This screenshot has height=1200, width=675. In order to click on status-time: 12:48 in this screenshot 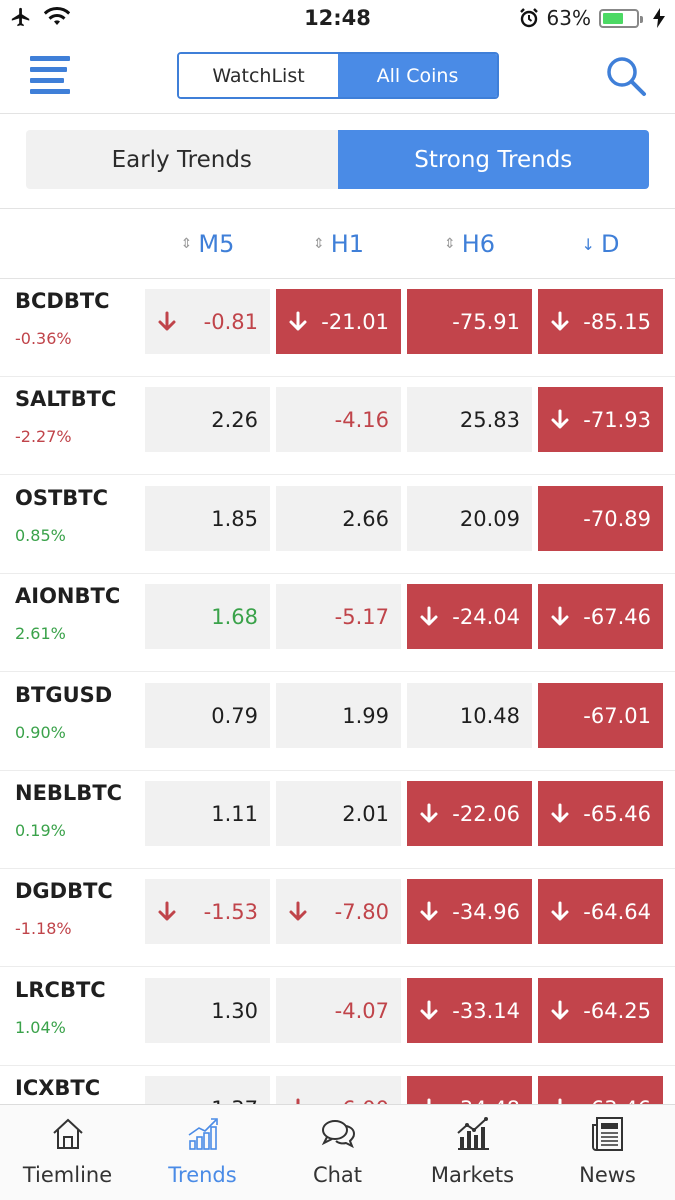, I will do `click(337, 18)`.